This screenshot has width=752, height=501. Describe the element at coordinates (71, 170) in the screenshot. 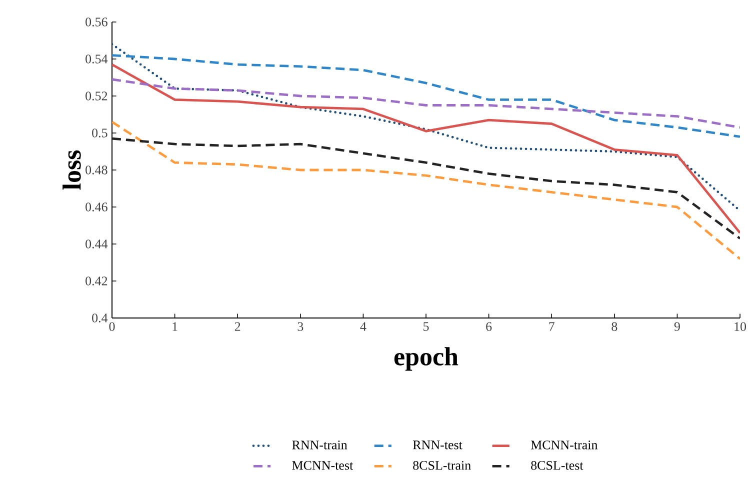

I see `y-axis-title: loss` at that location.